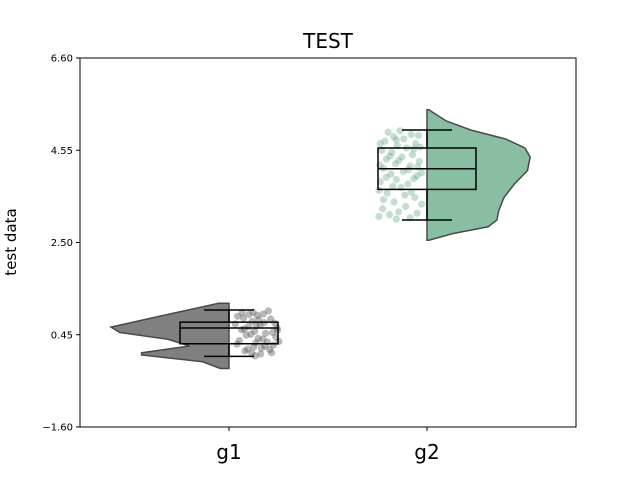 The image size is (640, 480). I want to click on box-g1, so click(229, 333).